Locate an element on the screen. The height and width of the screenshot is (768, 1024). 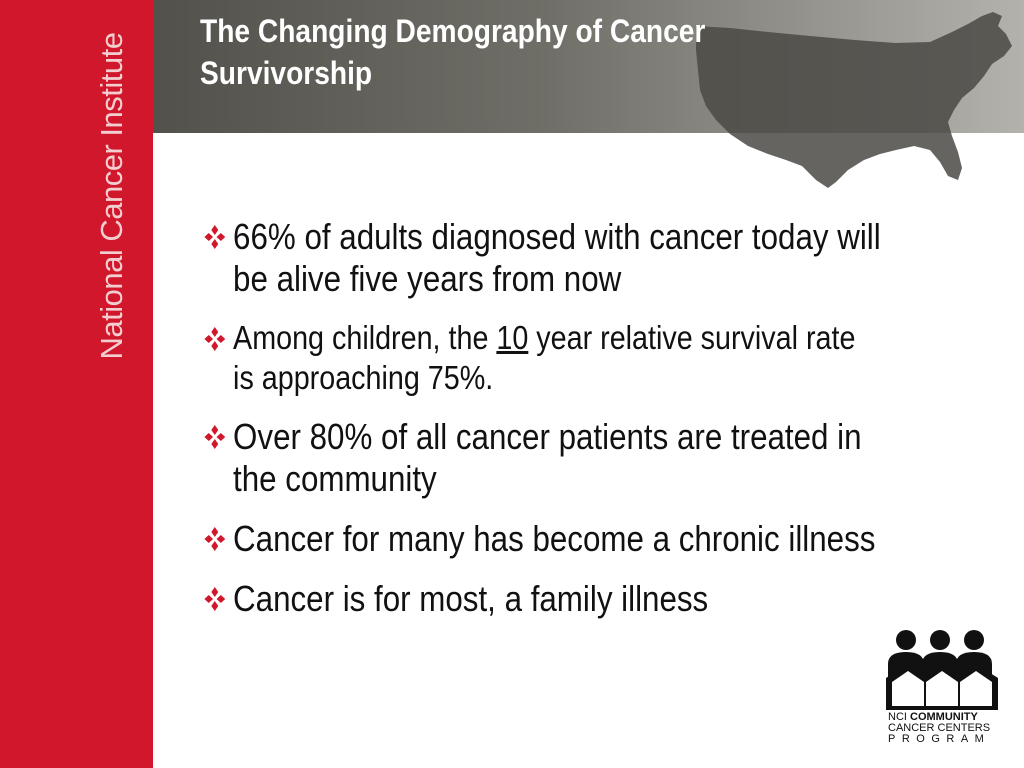
bullet-item: Cancer is for most, a family illness is located at coordinates (603, 599).